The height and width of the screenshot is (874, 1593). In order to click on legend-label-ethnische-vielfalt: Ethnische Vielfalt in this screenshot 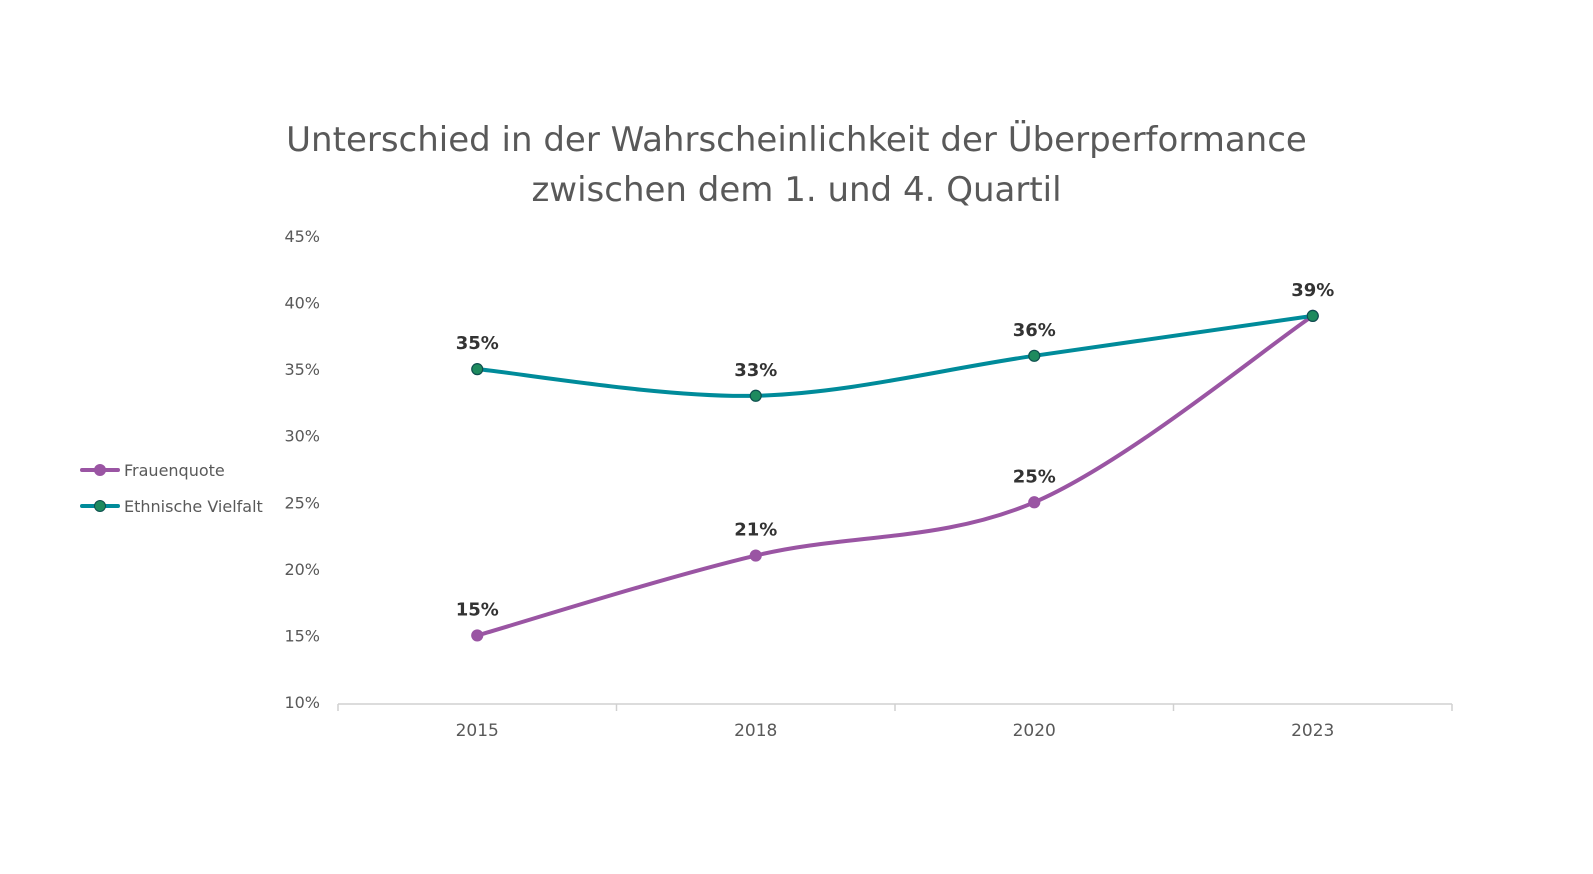, I will do `click(193, 506)`.